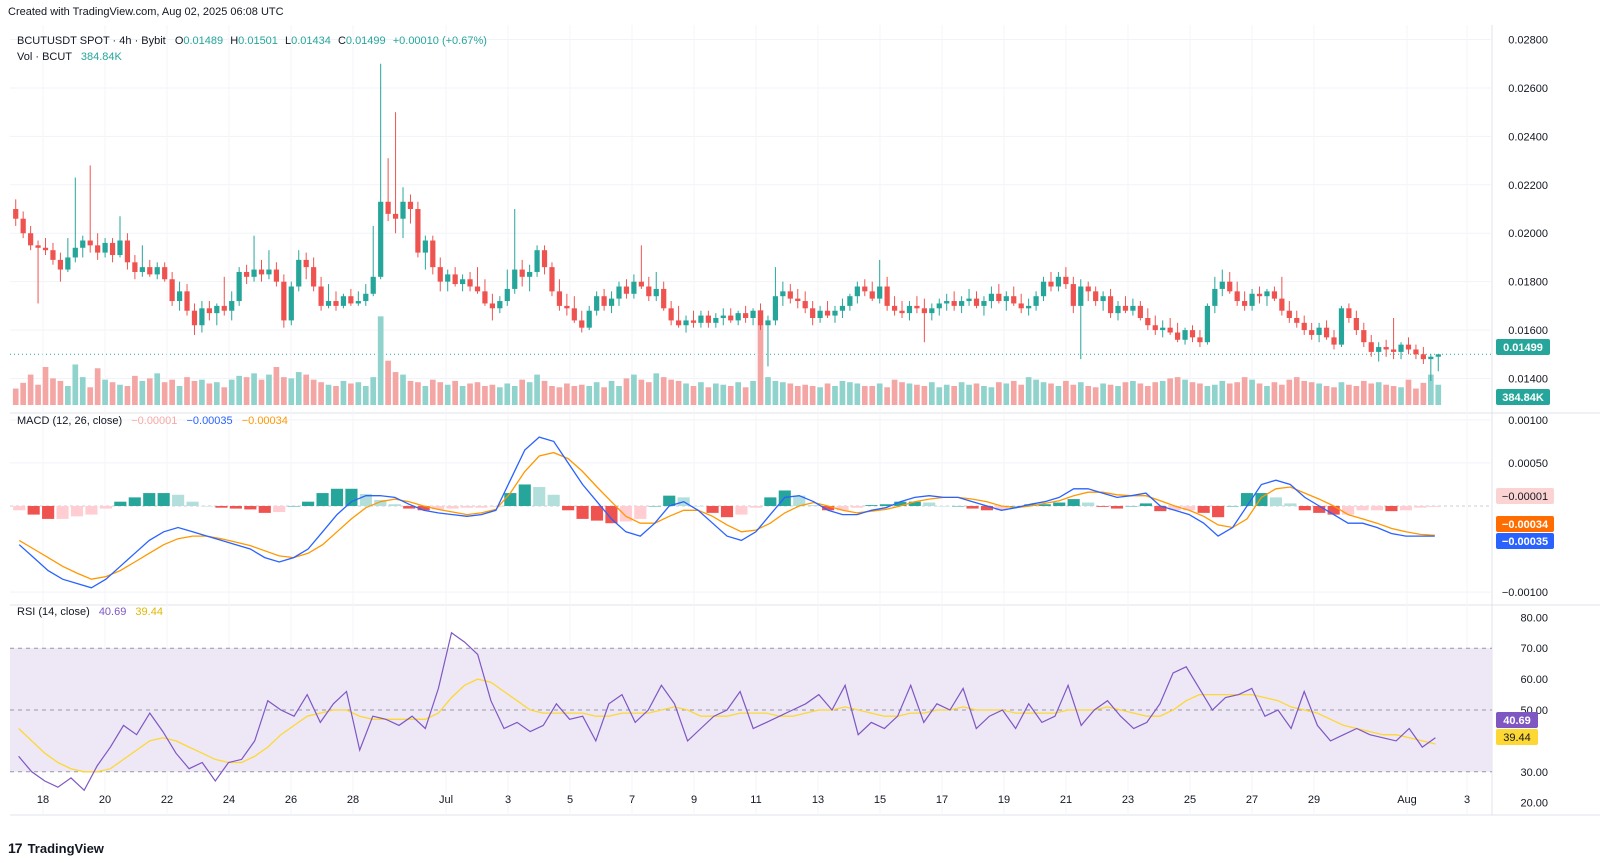  What do you see at coordinates (1534, 649) in the screenshot?
I see `rsi-axis-label: 70.00` at bounding box center [1534, 649].